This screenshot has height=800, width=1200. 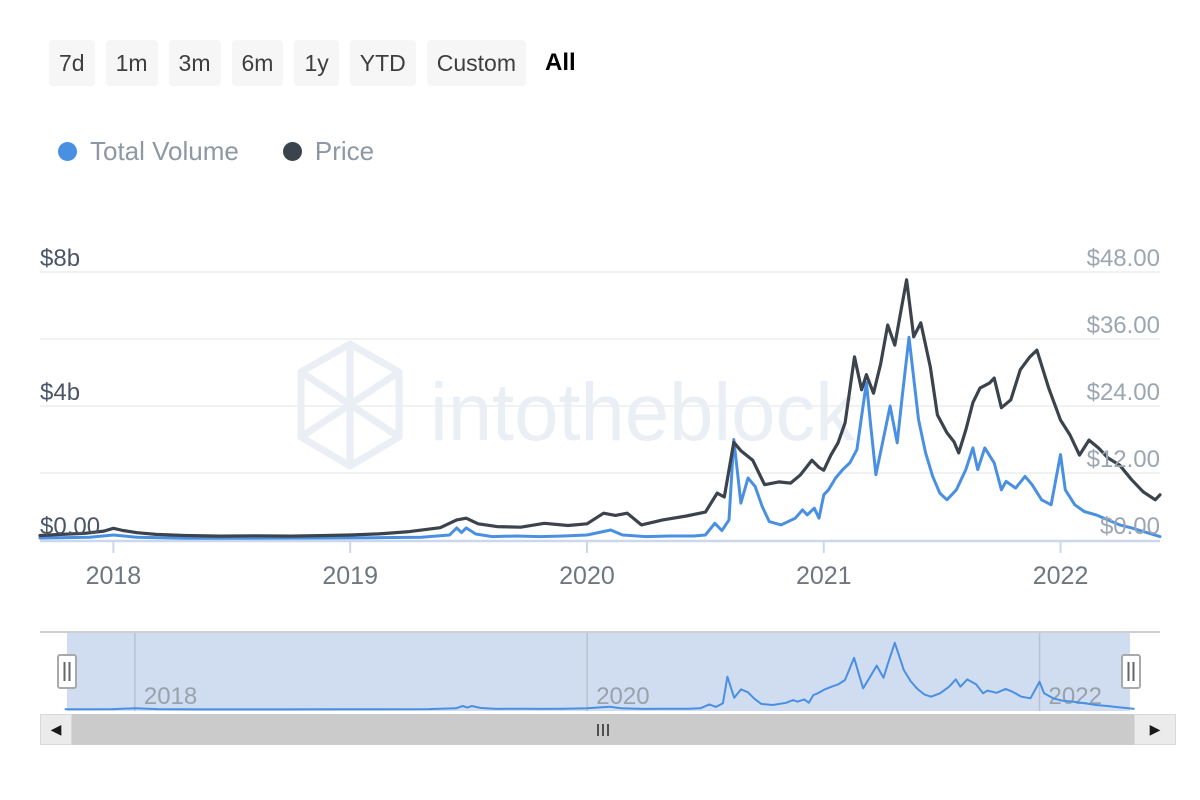 I want to click on legend: Total Volume Price, so click(x=216, y=151).